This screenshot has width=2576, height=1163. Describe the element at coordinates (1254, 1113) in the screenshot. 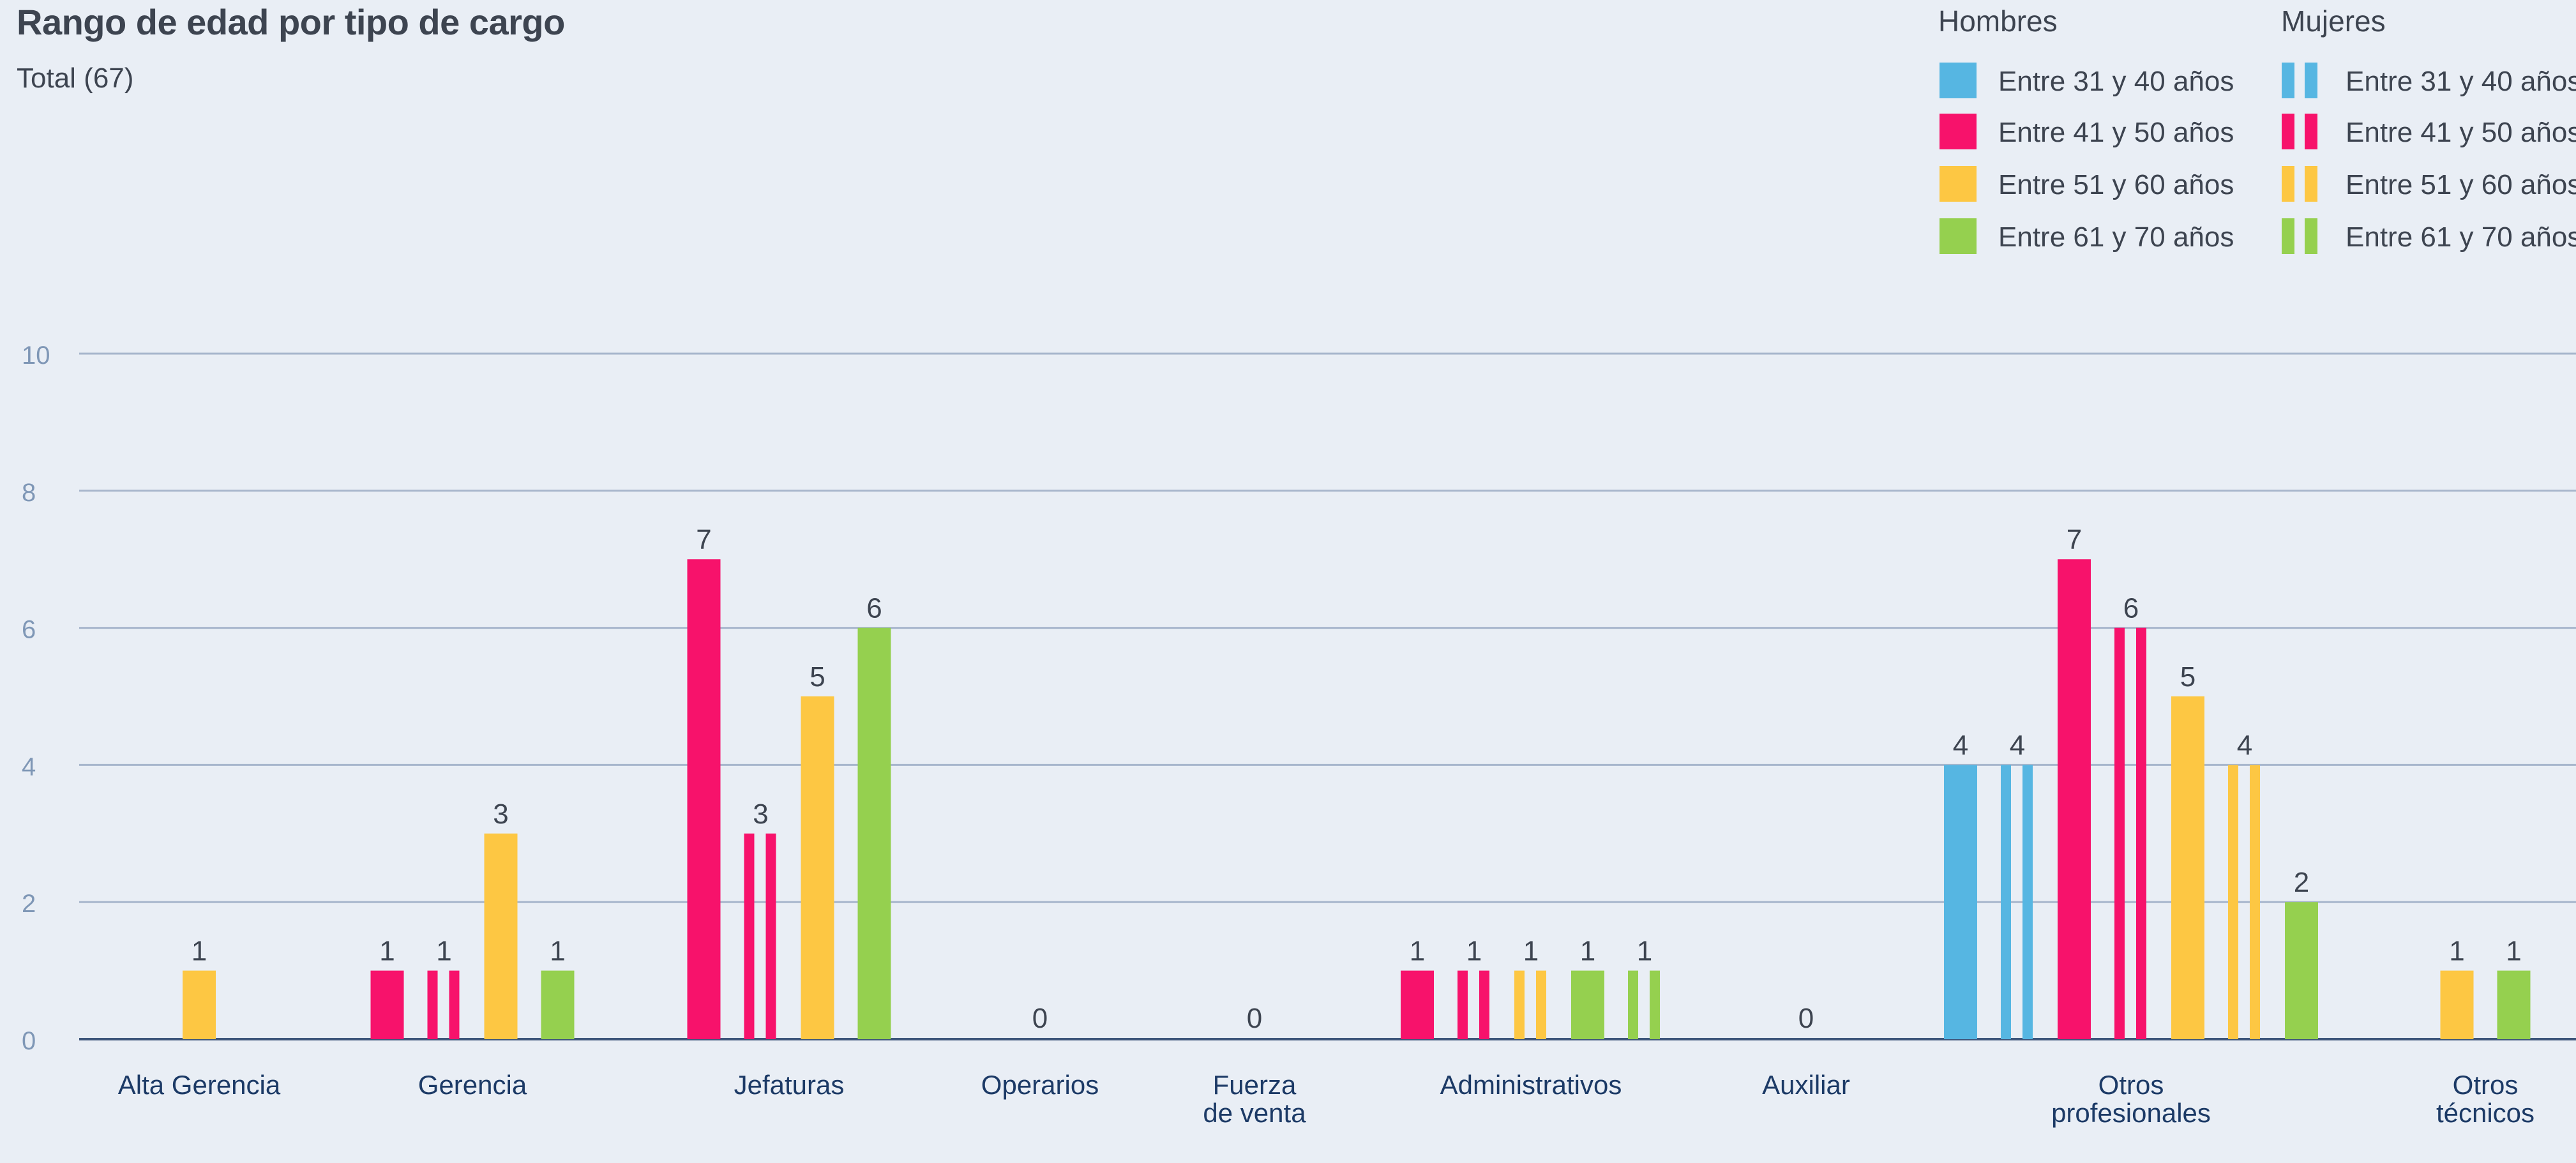

I see `x-category-label: de venta` at that location.